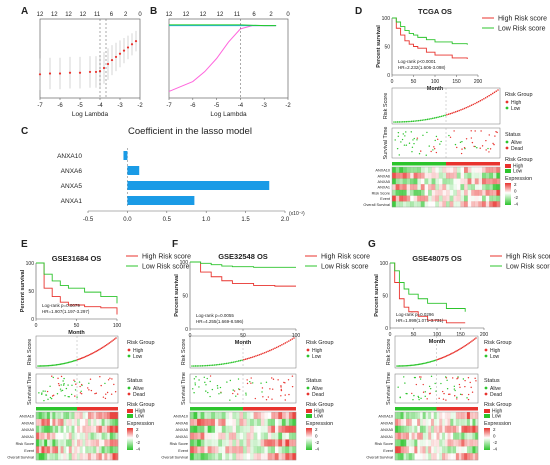  I want to click on panel-g-heat-row-label: ANXA10, so click(385, 416).